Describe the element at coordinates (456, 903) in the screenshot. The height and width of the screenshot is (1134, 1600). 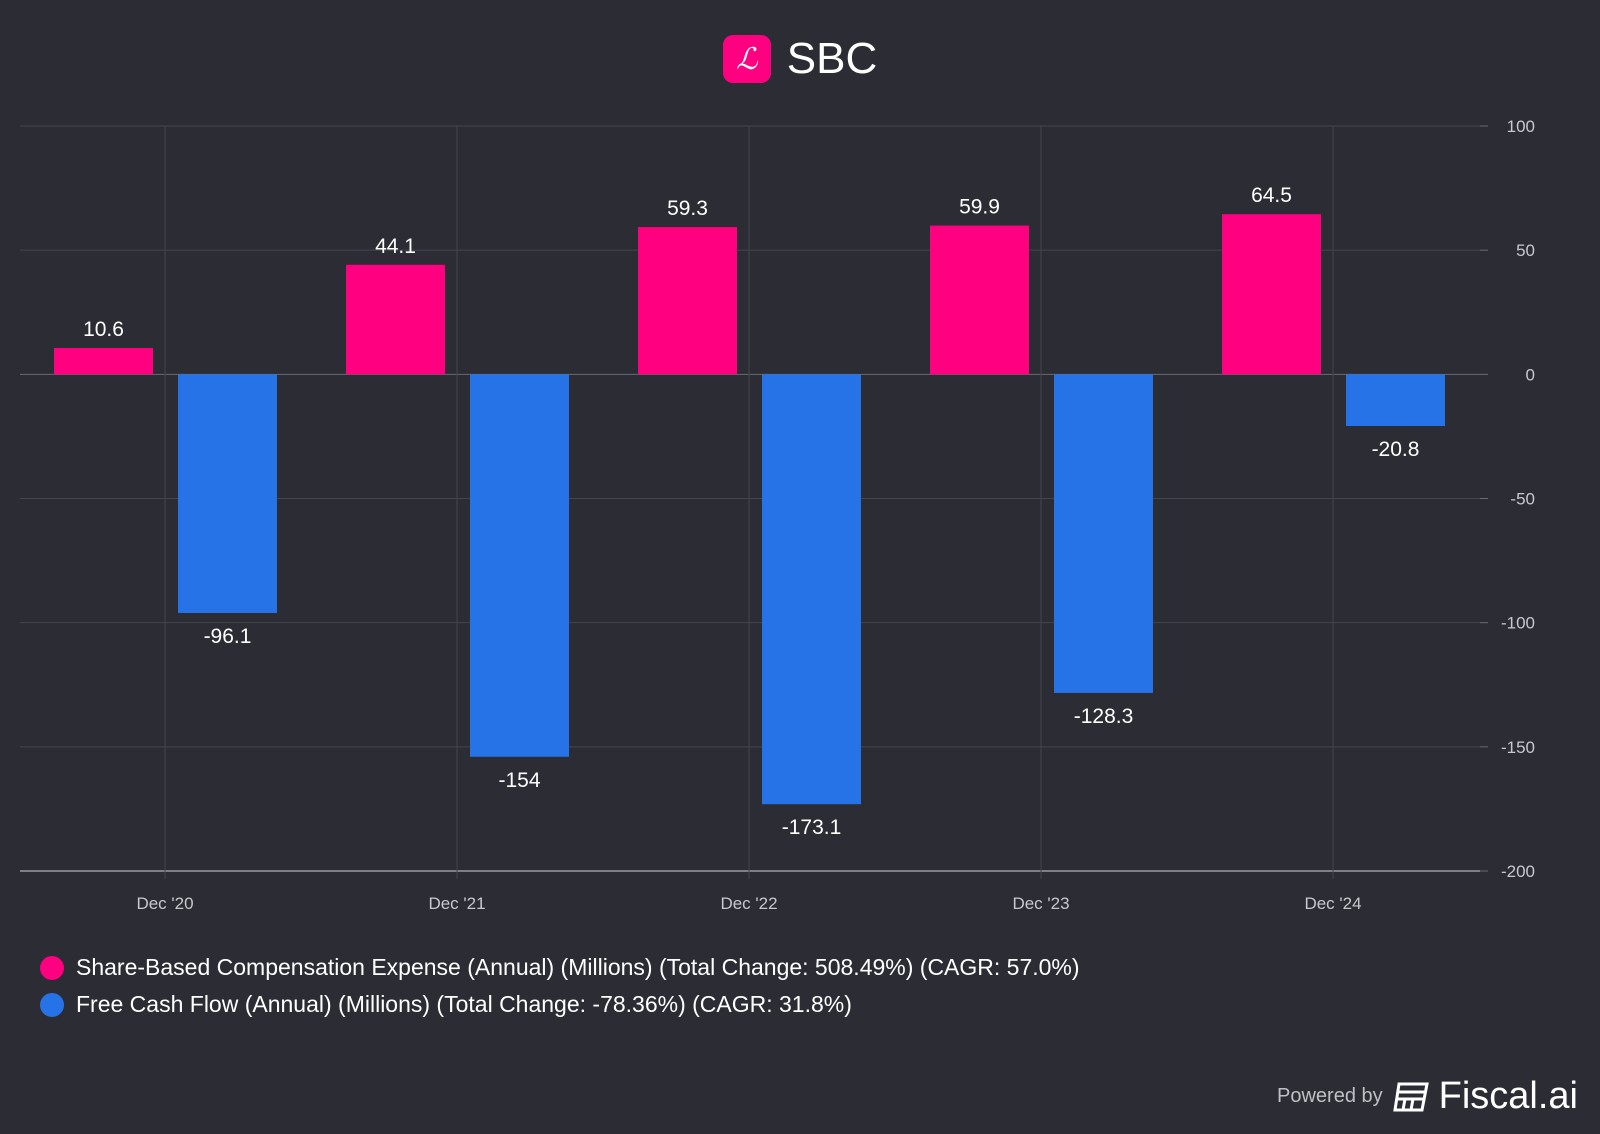
I see `x-tick-label: Dec '21` at that location.